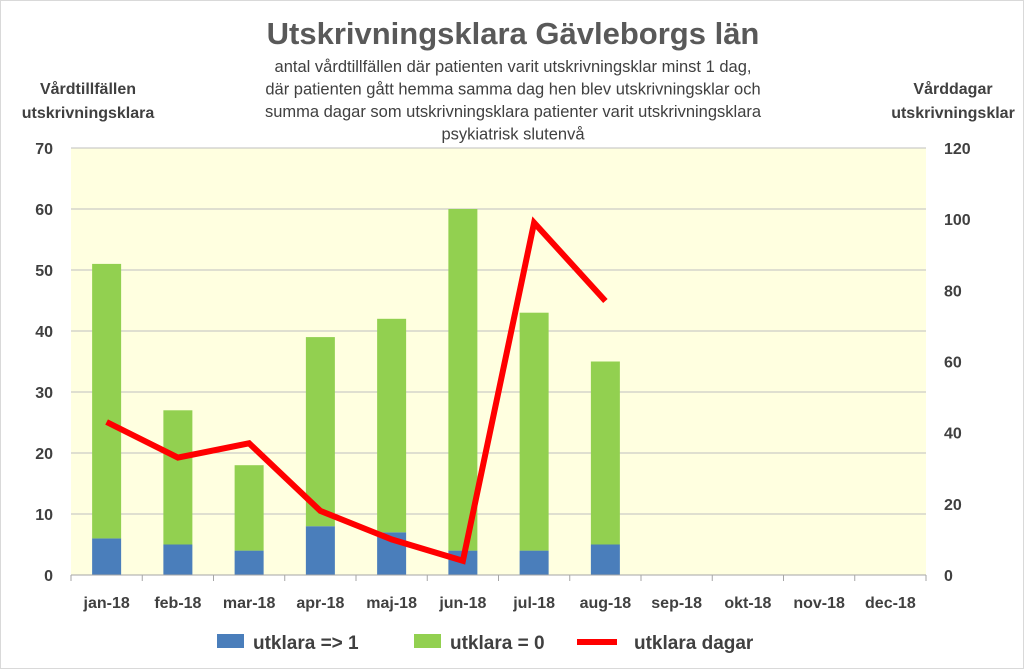 The height and width of the screenshot is (669, 1024). I want to click on x-tick-label: maj-18, so click(391, 603).